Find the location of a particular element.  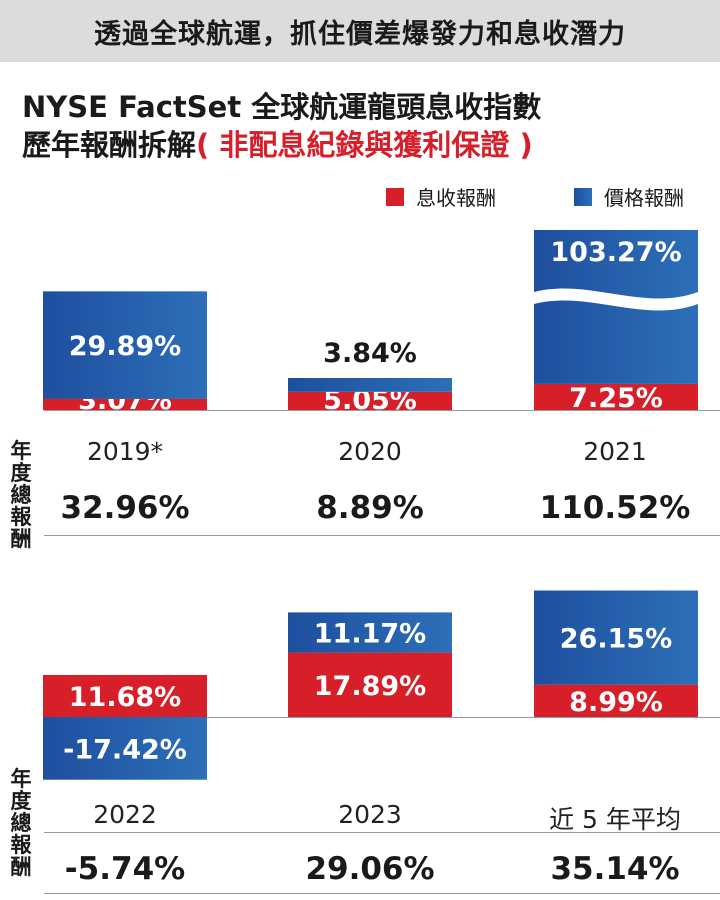

total-return: 110.52% is located at coordinates (615, 508).